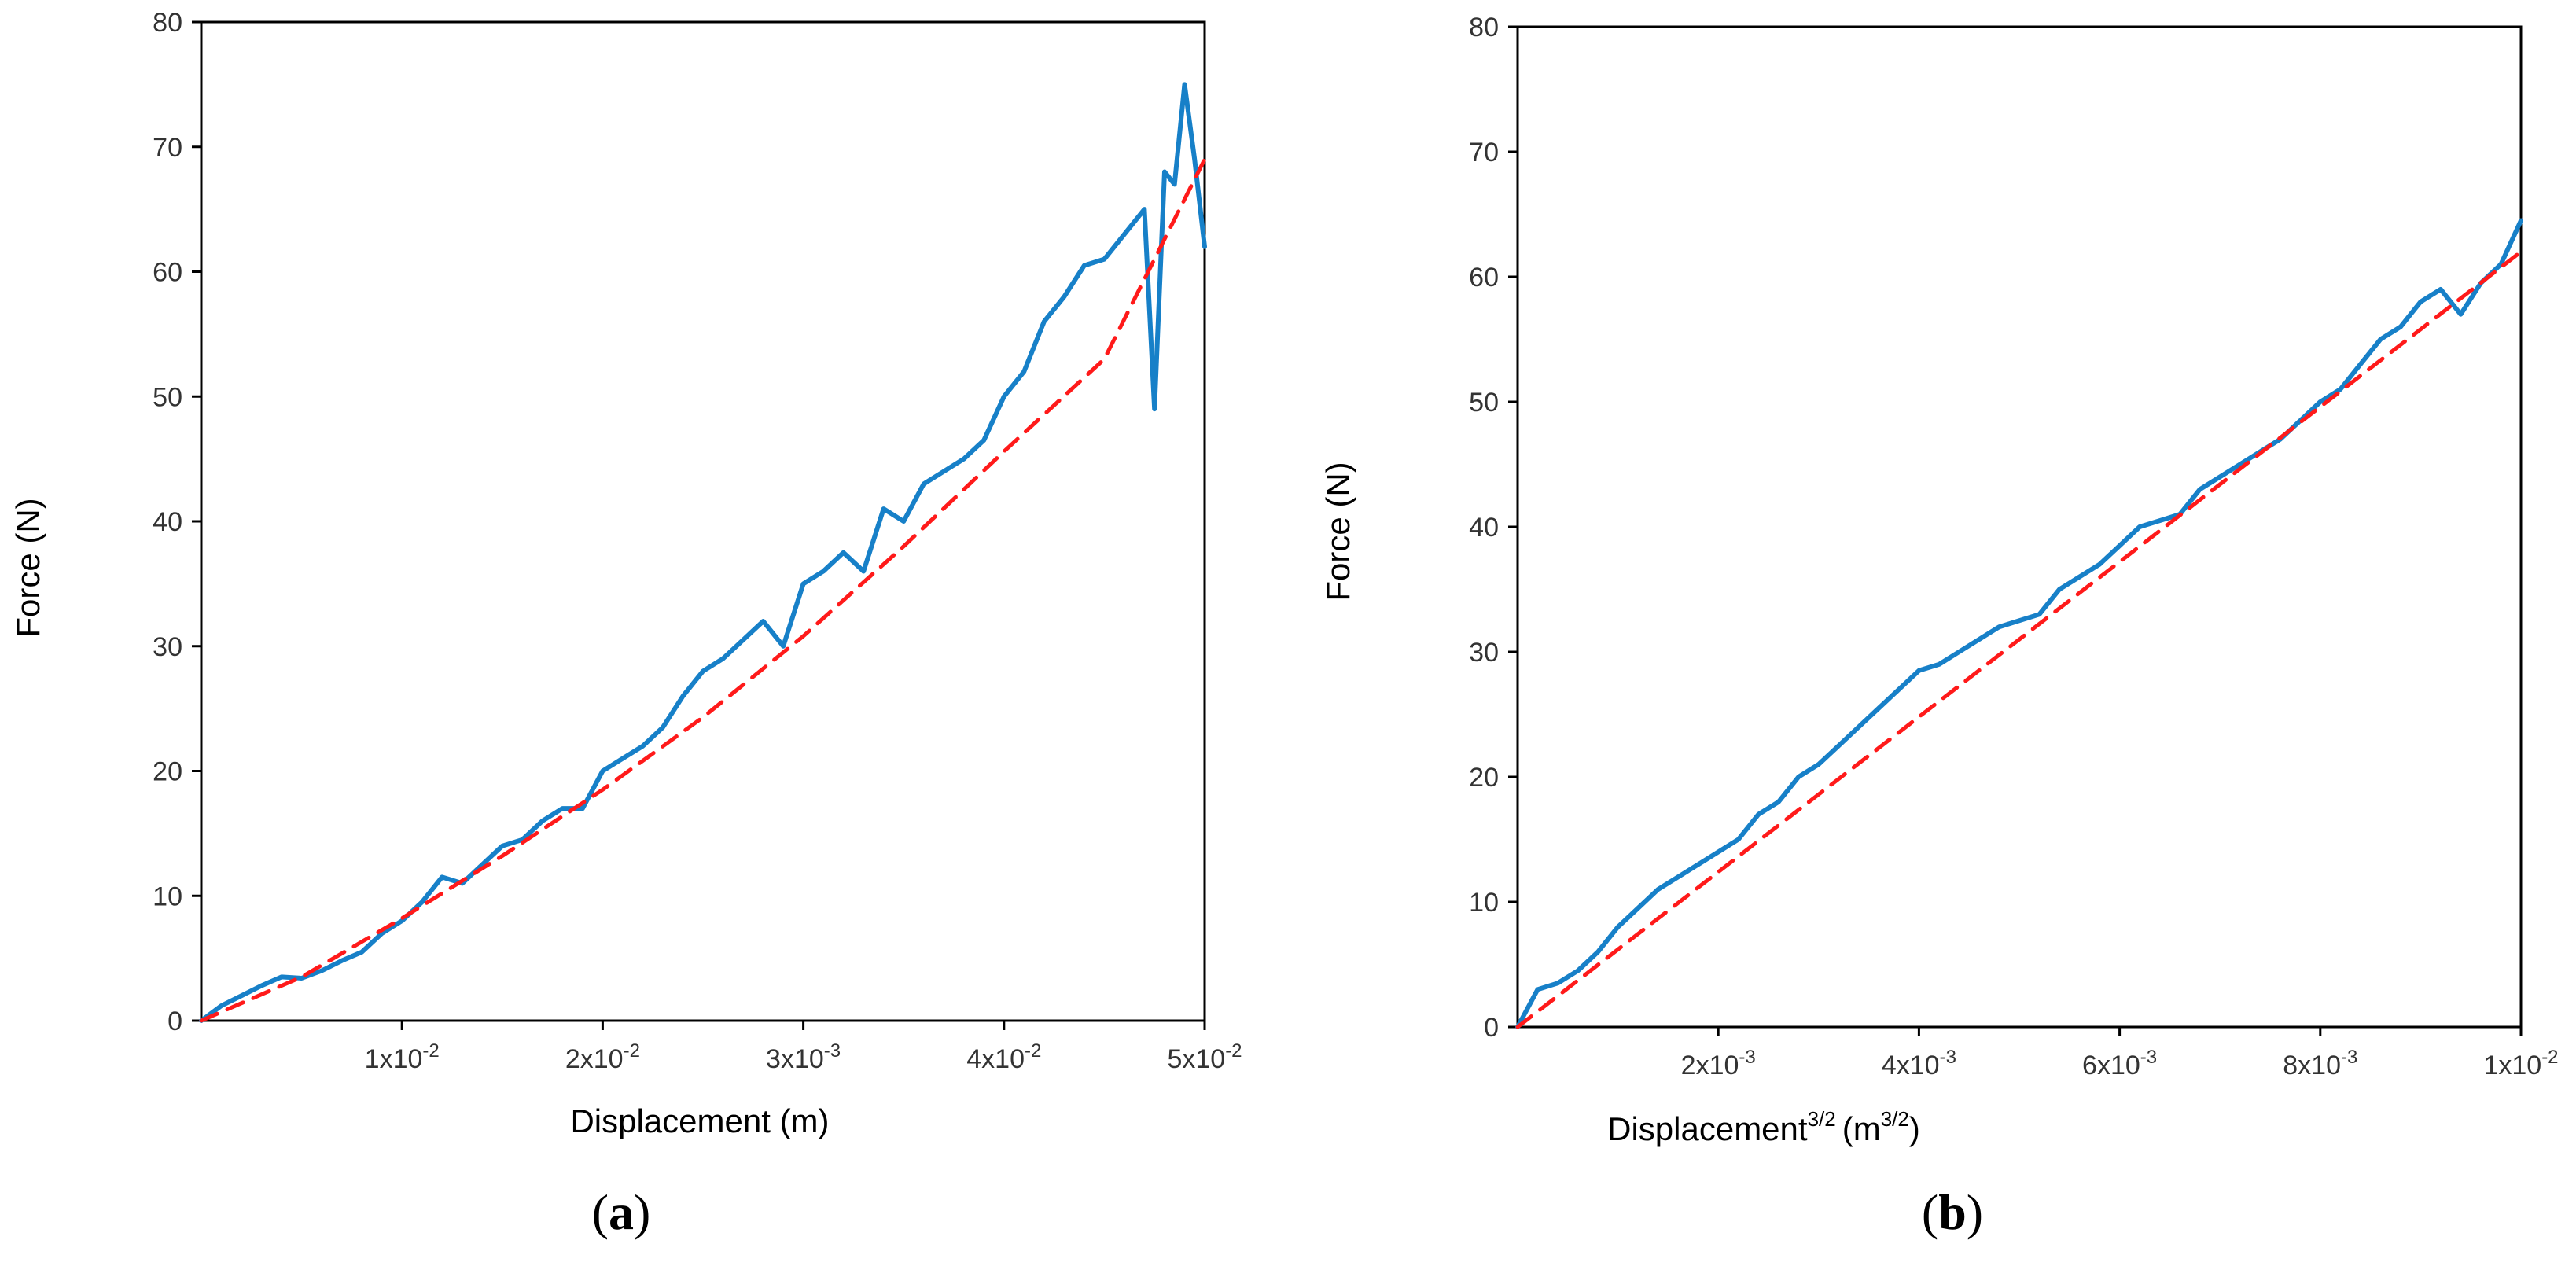  I want to click on ylabel-a: Force (N), so click(27, 567).